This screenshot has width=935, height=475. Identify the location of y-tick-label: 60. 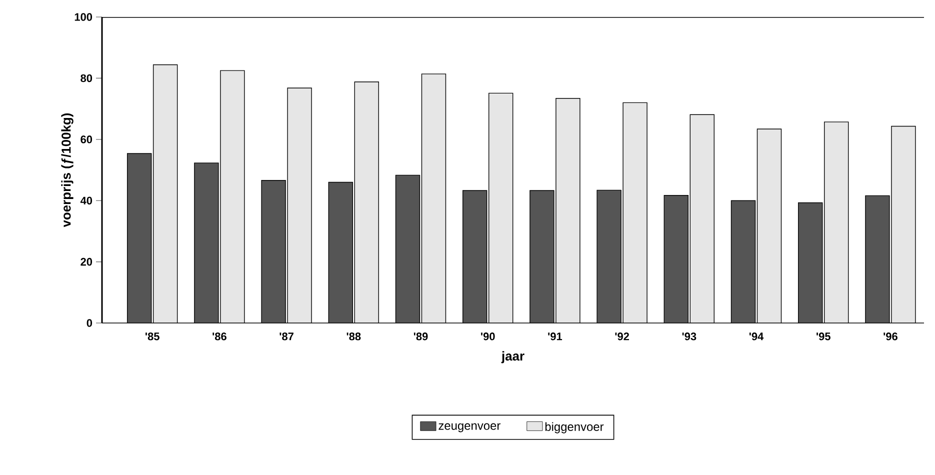
(86, 140).